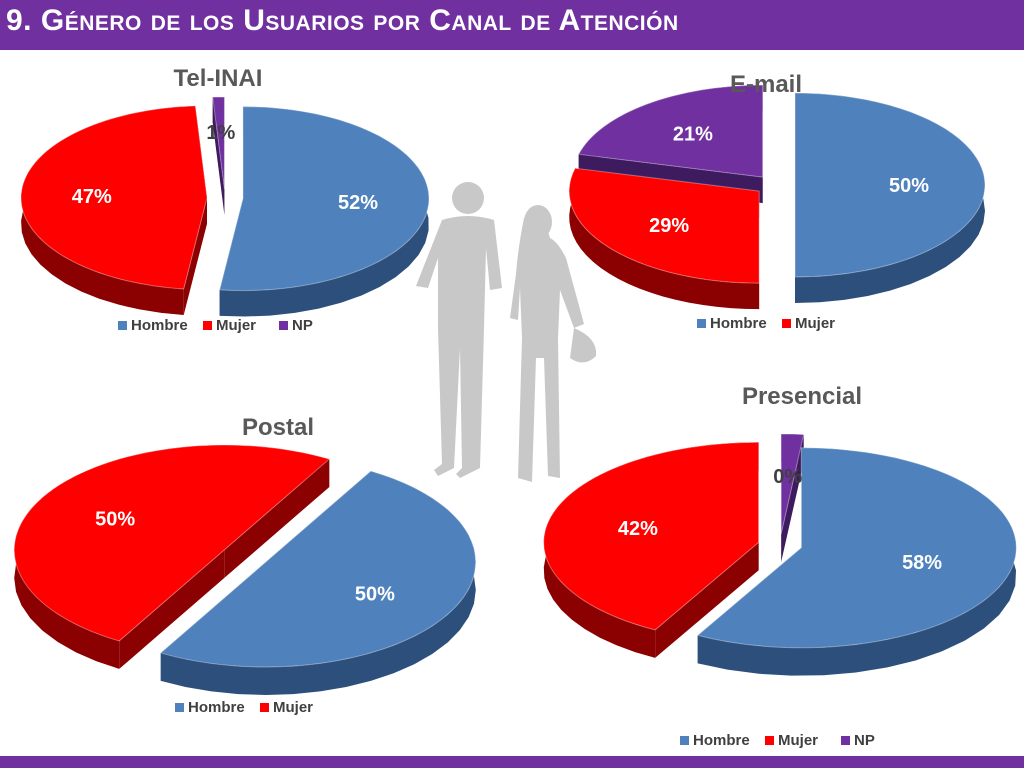 The height and width of the screenshot is (768, 1024). I want to click on bottom-bar, so click(512, 762).